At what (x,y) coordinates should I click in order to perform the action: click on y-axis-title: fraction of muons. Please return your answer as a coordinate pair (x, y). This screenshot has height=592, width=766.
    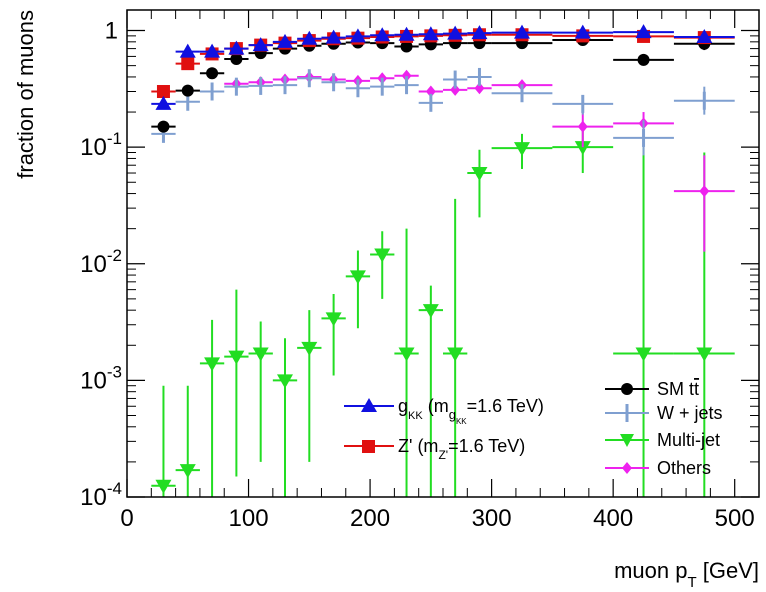
    Looking at the image, I should click on (25, 94).